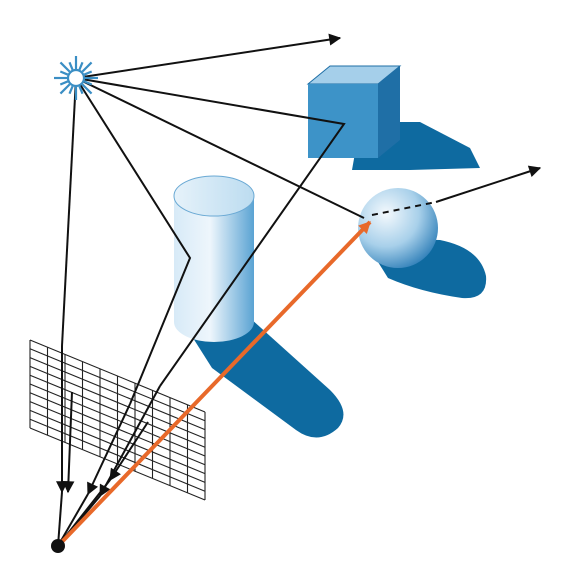 This screenshot has height=583, width=569. I want to click on cylinder-body, so click(214, 269).